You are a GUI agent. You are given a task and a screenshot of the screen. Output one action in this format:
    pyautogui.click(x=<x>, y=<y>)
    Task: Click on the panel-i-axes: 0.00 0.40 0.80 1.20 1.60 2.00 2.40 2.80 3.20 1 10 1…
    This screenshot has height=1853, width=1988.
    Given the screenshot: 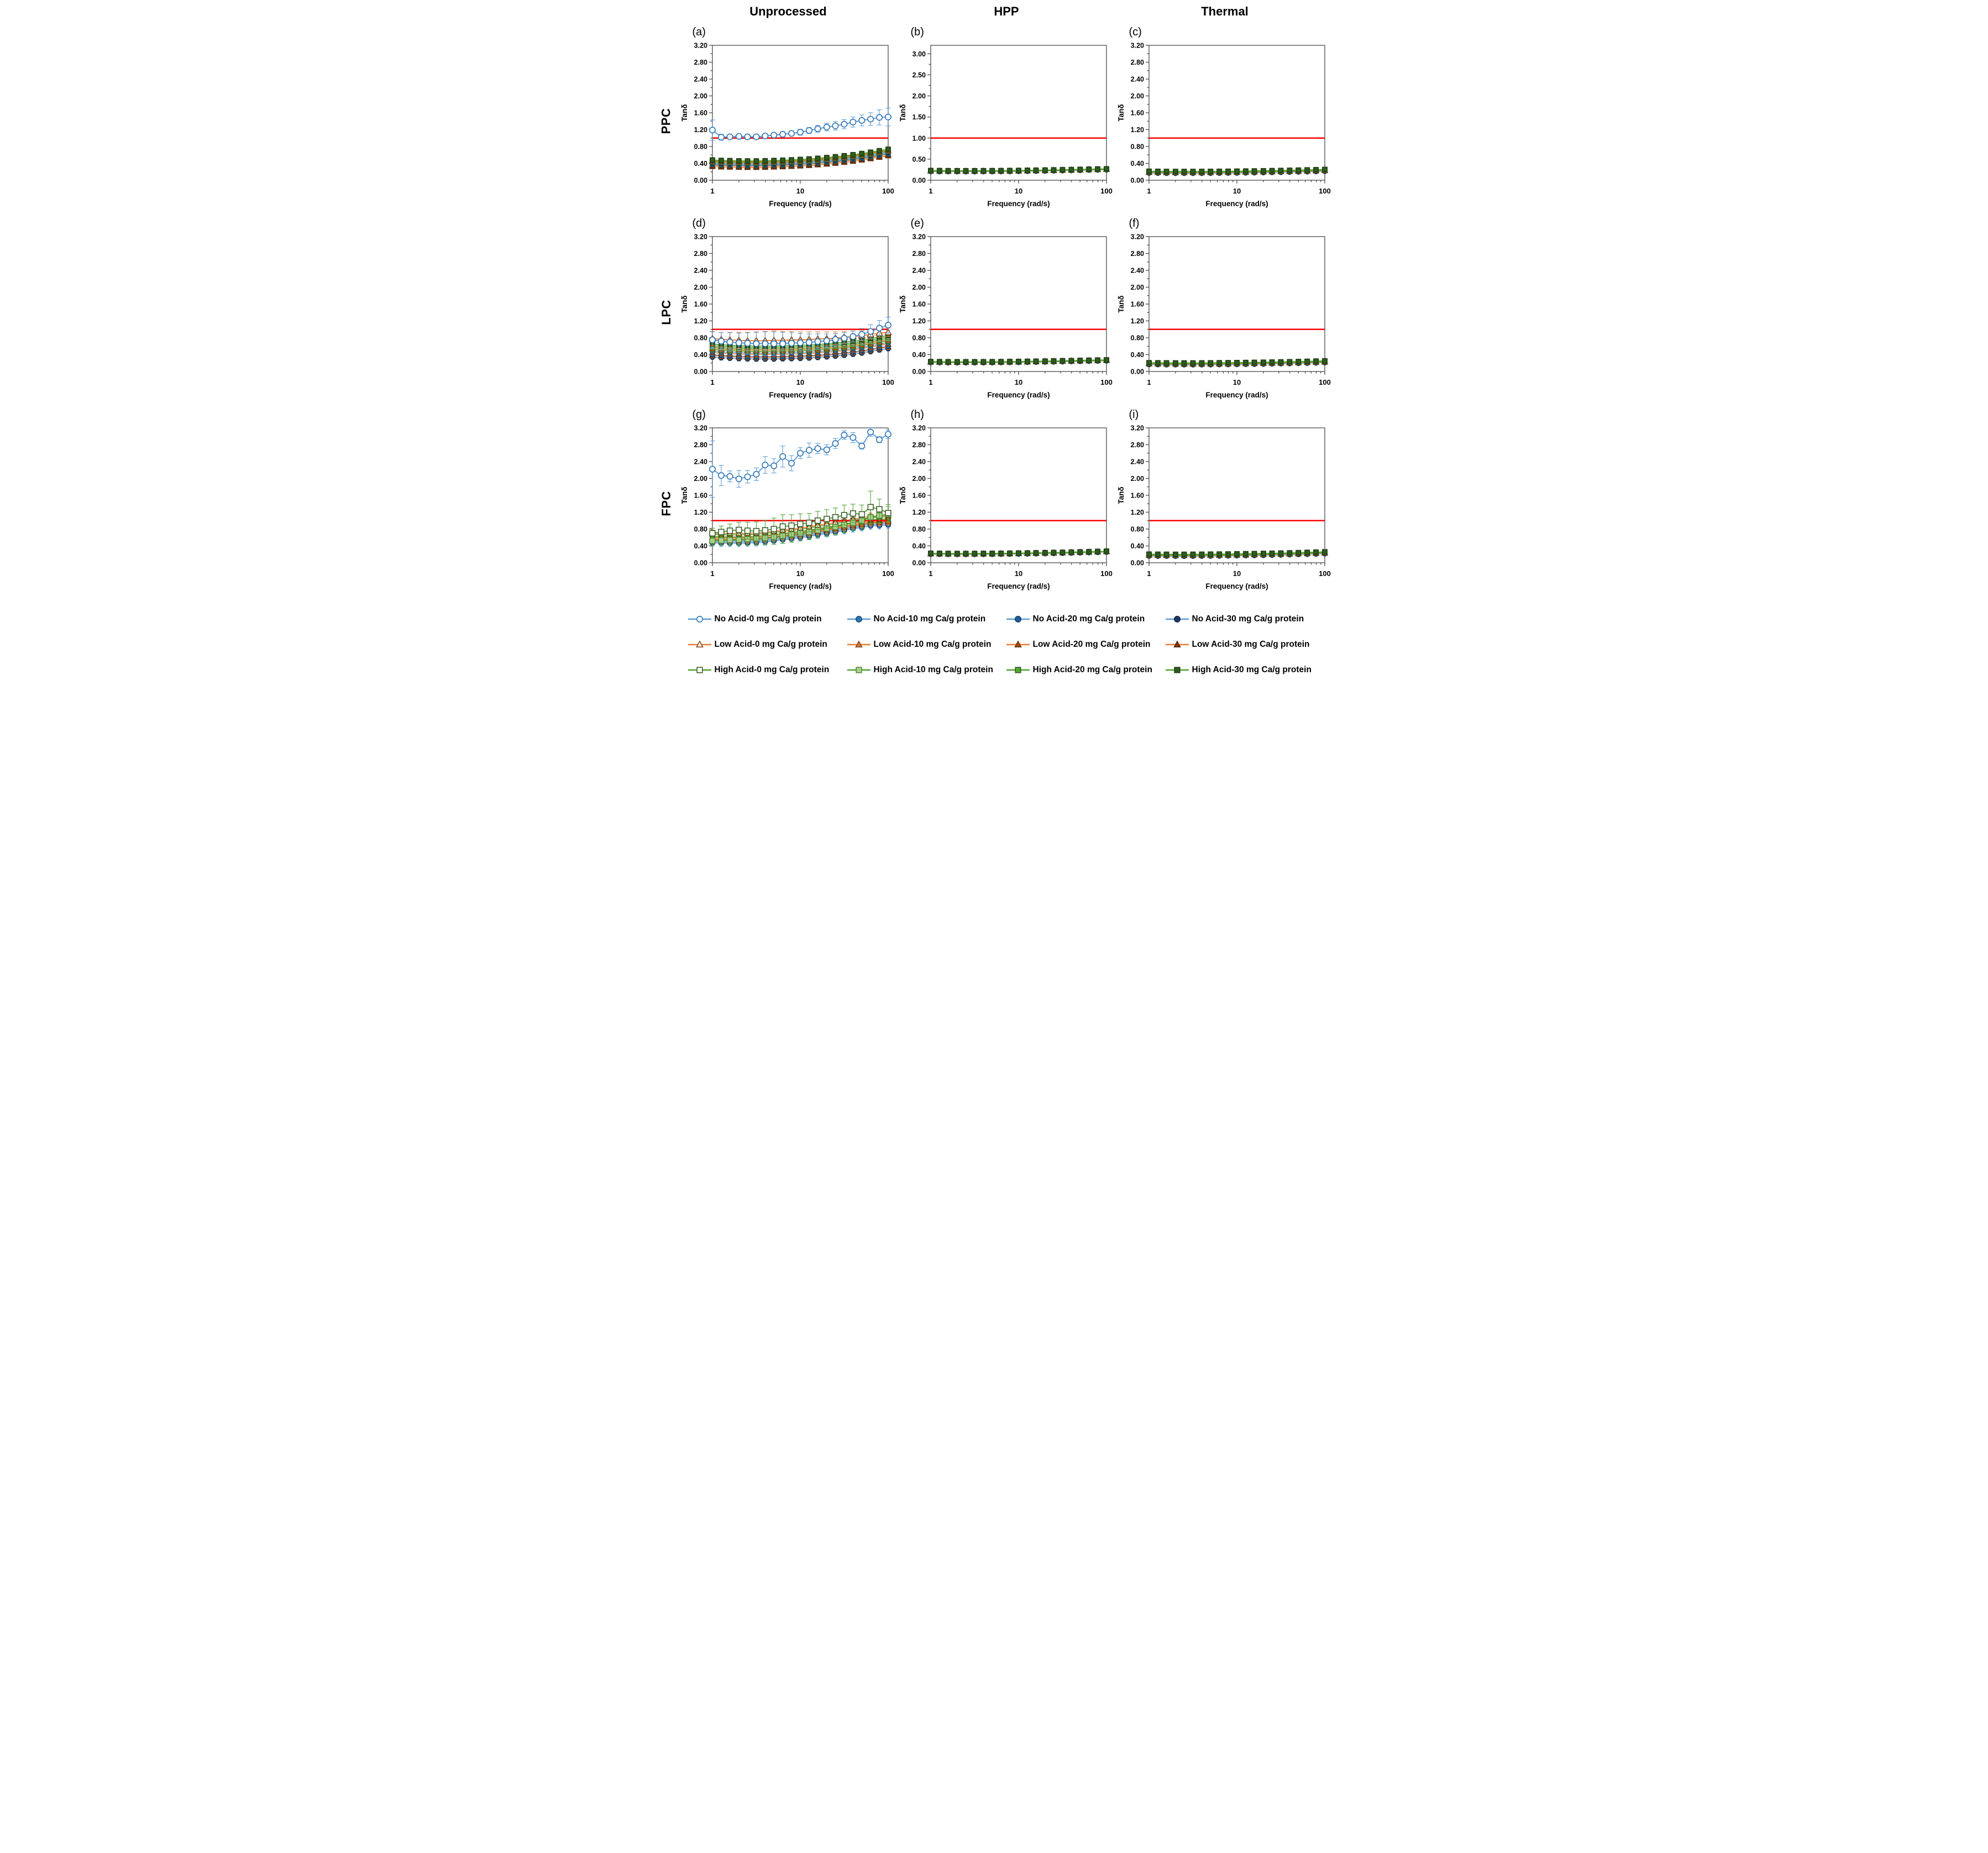 What is the action you would take?
    pyautogui.click(x=1230, y=501)
    